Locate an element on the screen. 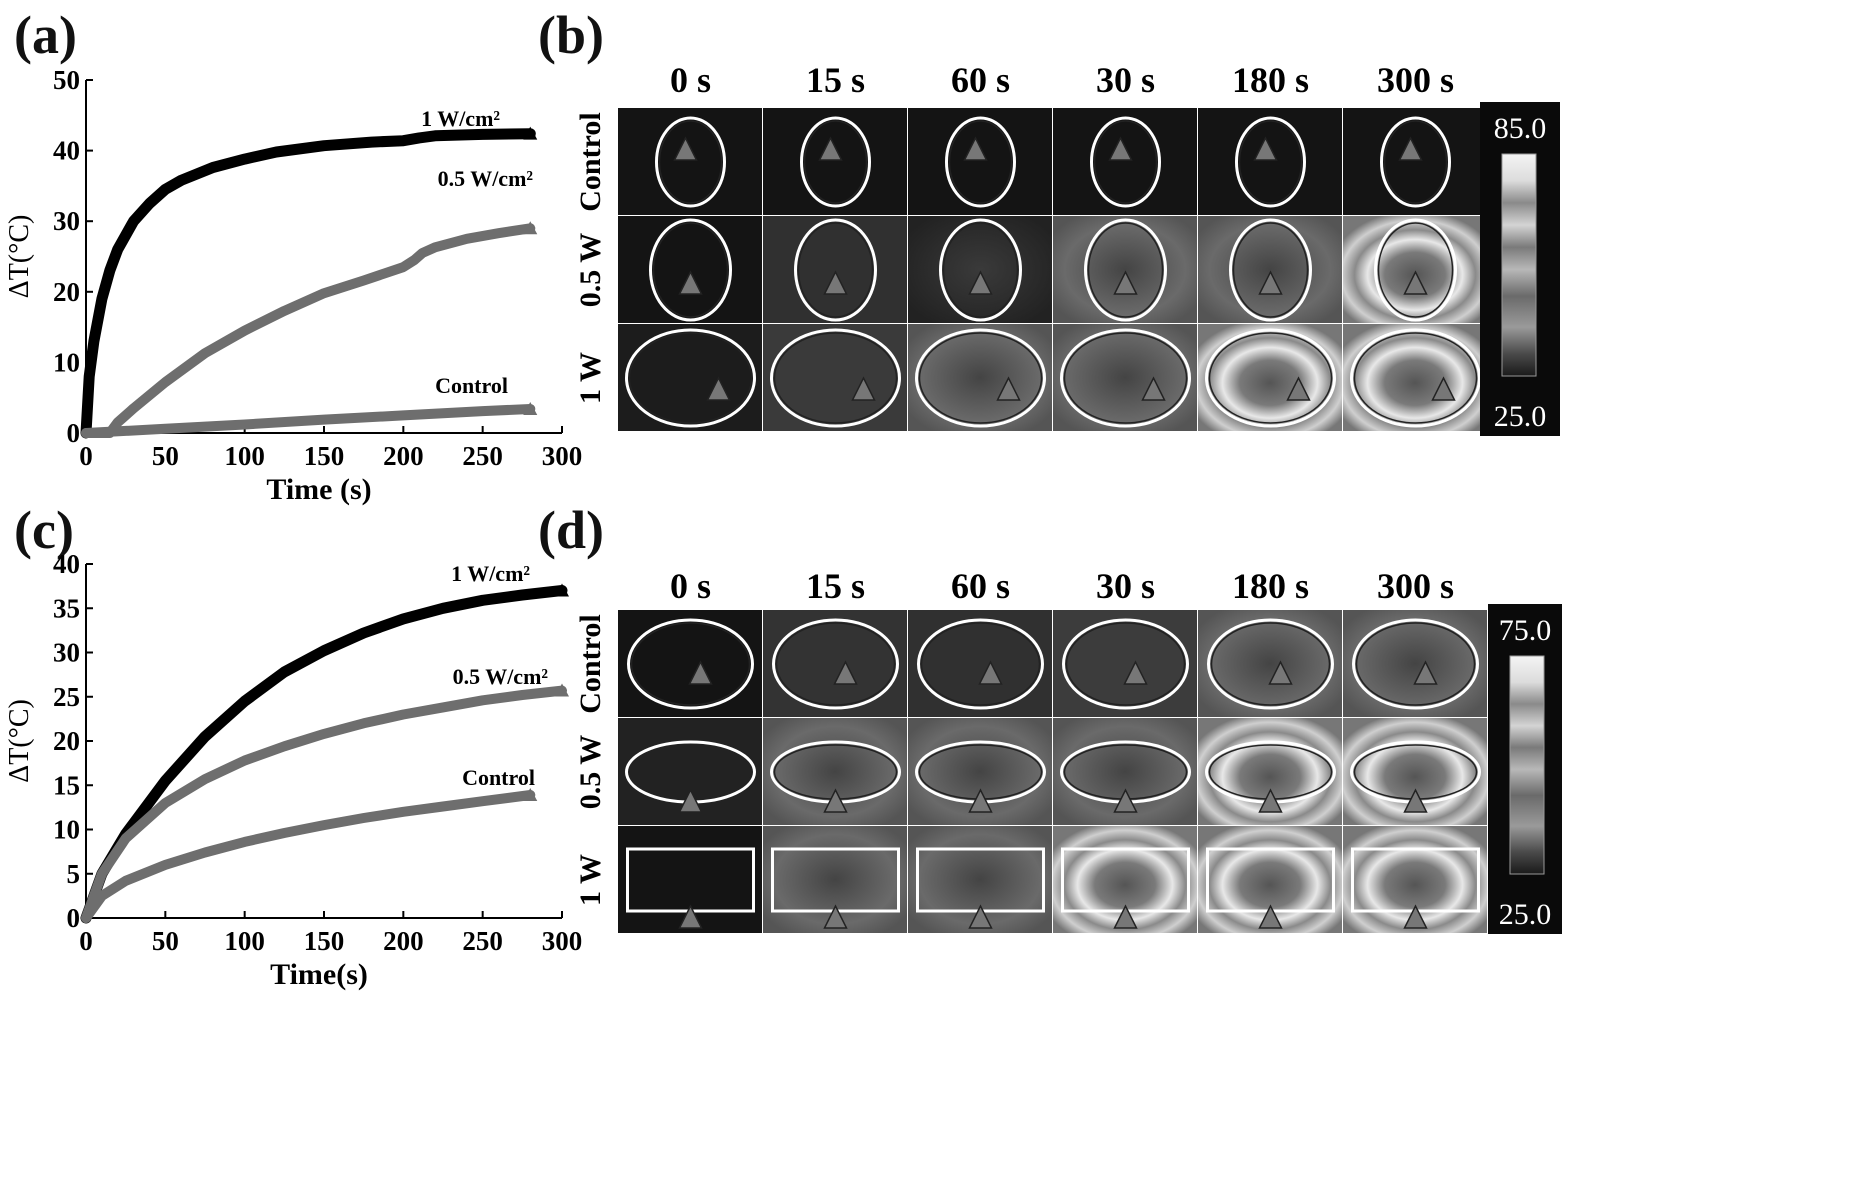 Image resolution: width=1863 pixels, height=1179 pixels. x-tick-label: 150 is located at coordinates (324, 456).